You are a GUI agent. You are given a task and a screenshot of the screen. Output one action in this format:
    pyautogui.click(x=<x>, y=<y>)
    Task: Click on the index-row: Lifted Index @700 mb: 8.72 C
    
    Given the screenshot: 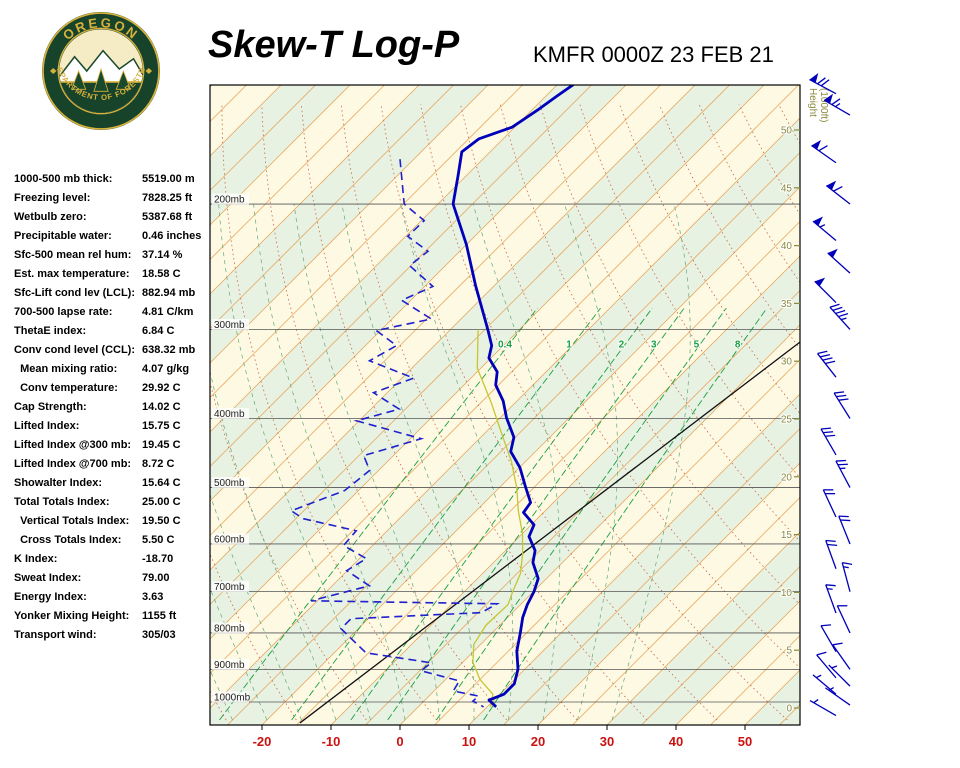 What is the action you would take?
    pyautogui.click(x=114, y=464)
    